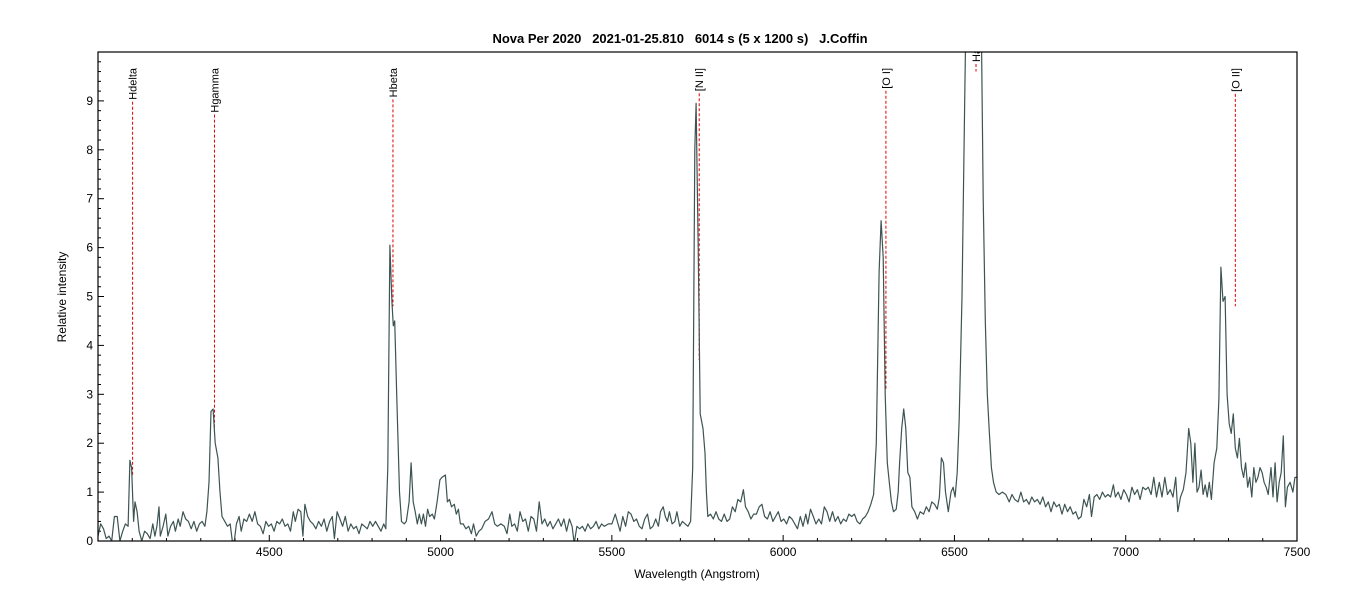 Image resolution: width=1360 pixels, height=611 pixels. What do you see at coordinates (89, 345) in the screenshot?
I see `y-tick-label: 4` at bounding box center [89, 345].